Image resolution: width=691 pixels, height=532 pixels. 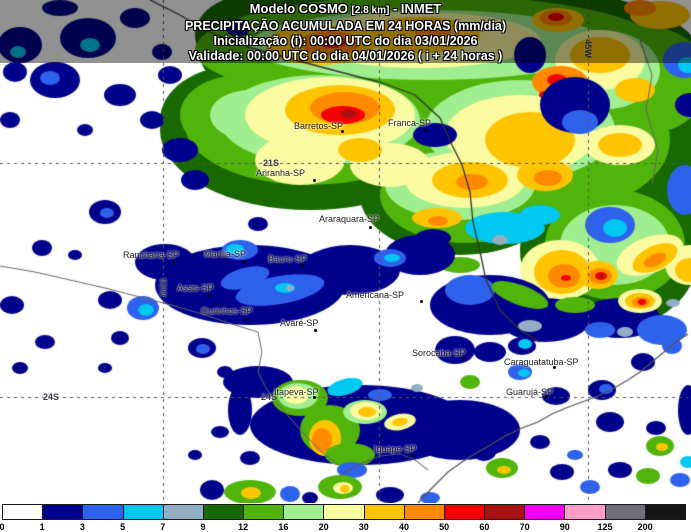 What do you see at coordinates (541, 362) in the screenshot?
I see `city-label: Caraguatatuba-SP` at bounding box center [541, 362].